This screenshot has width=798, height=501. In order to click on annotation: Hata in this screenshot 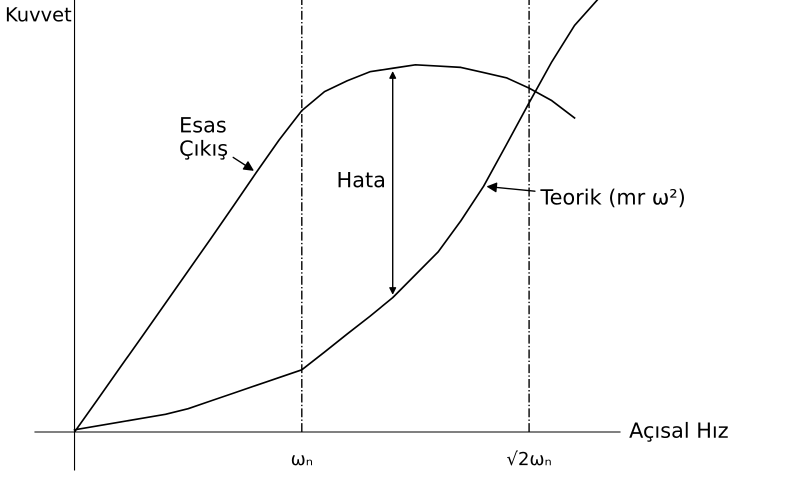, I will do `click(361, 180)`.